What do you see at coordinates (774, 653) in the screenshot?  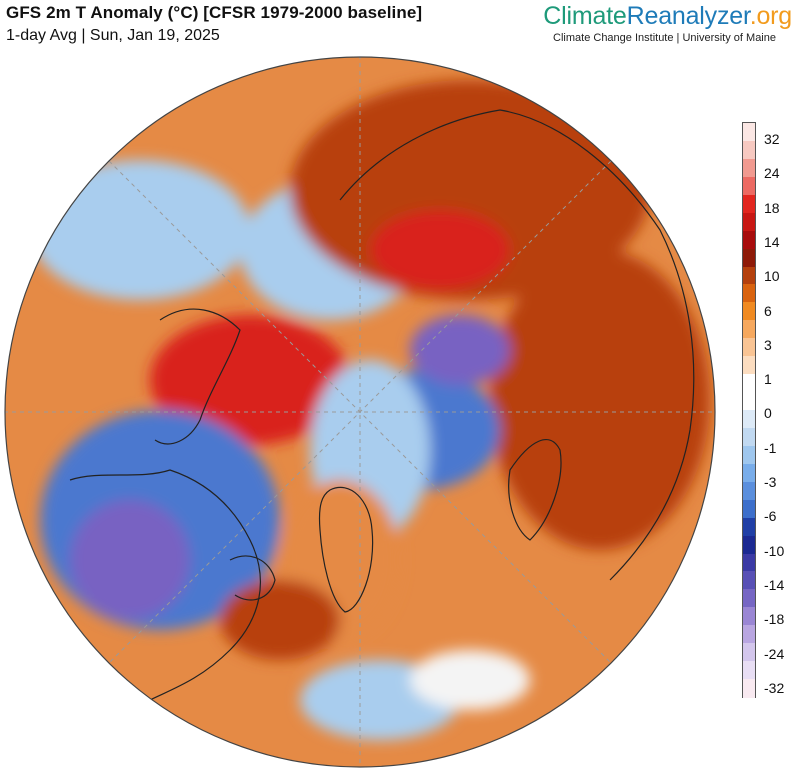 I see `legend-label: -24` at bounding box center [774, 653].